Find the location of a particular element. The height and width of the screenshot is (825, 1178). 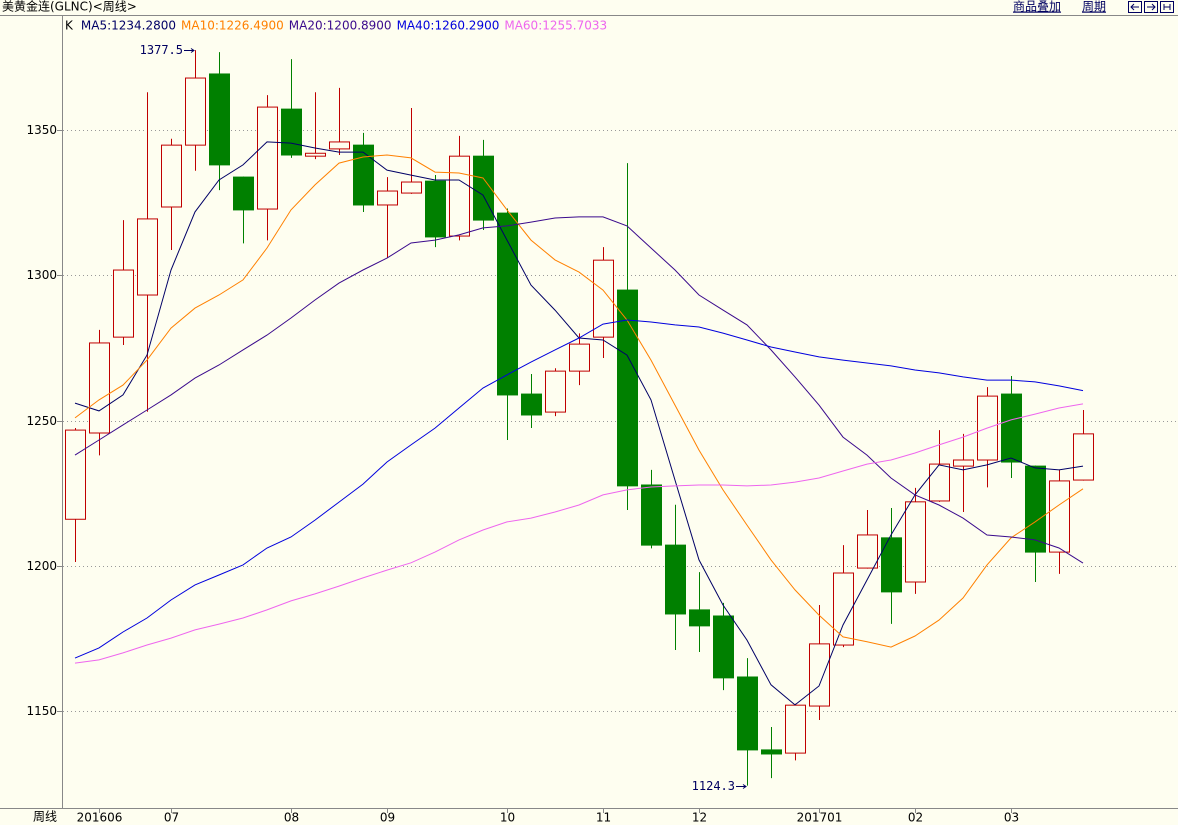

x-tick-label: 201606 is located at coordinates (100, 818).